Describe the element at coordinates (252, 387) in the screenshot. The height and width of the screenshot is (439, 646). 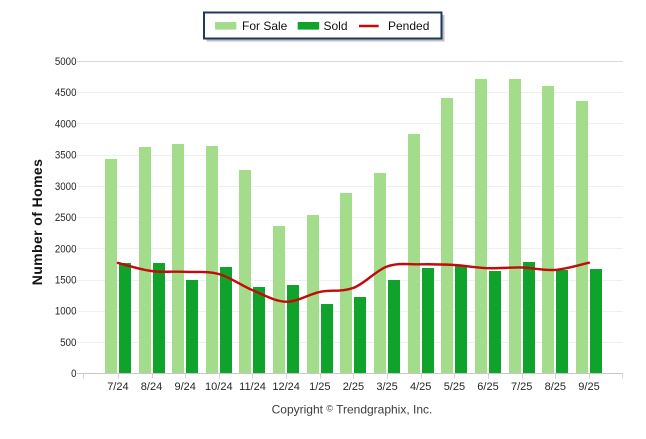
I see `svg-text: 11/24` at that location.